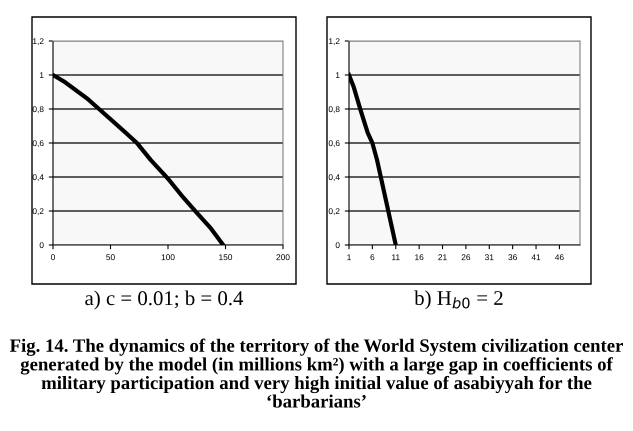 Image resolution: width=633 pixels, height=431 pixels. Describe the element at coordinates (559, 257) in the screenshot. I see `x-tick-label: 46` at that location.